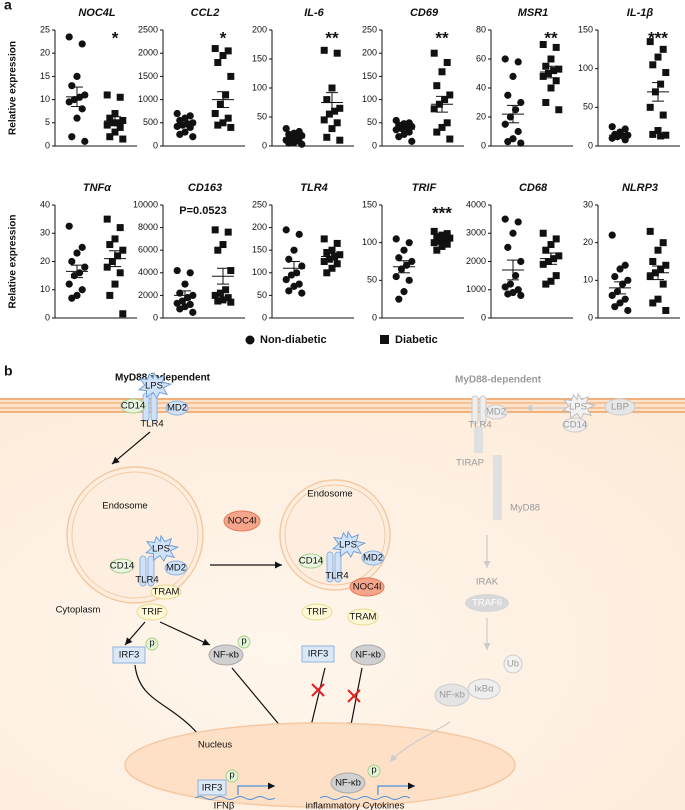 The width and height of the screenshot is (685, 810). Describe the element at coordinates (525, 508) in the screenshot. I see `label: MyD88` at that location.